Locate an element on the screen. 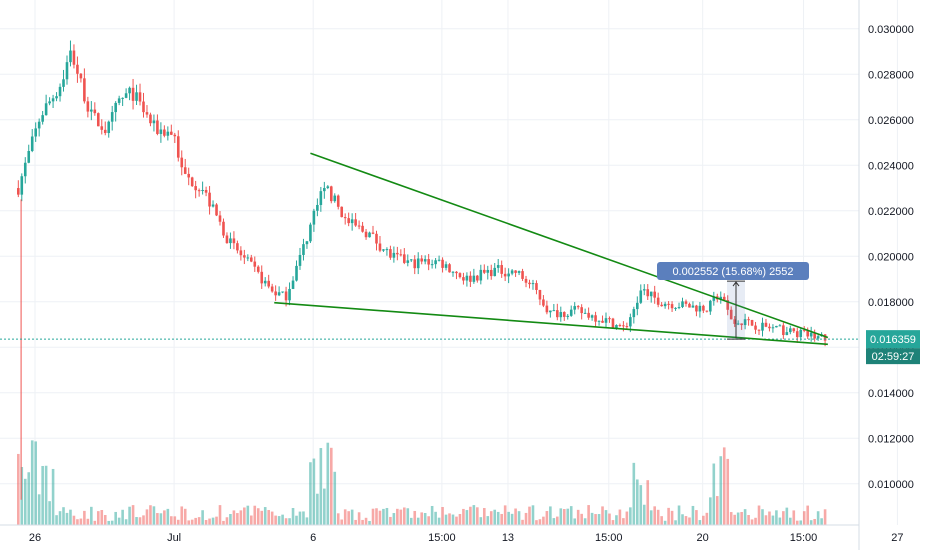 The image size is (932, 550). measure-label: 0.002552 (15.68%) 2552 is located at coordinates (732, 272).